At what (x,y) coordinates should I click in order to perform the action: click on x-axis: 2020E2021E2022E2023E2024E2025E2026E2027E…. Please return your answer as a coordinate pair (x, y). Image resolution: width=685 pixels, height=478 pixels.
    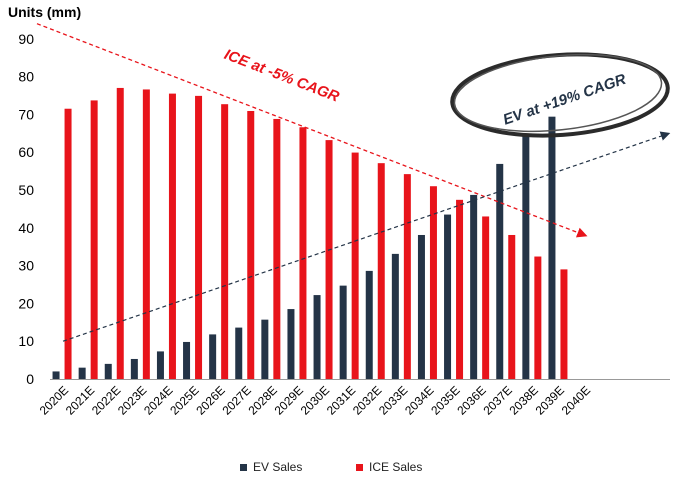
    Looking at the image, I should click on (315, 400).